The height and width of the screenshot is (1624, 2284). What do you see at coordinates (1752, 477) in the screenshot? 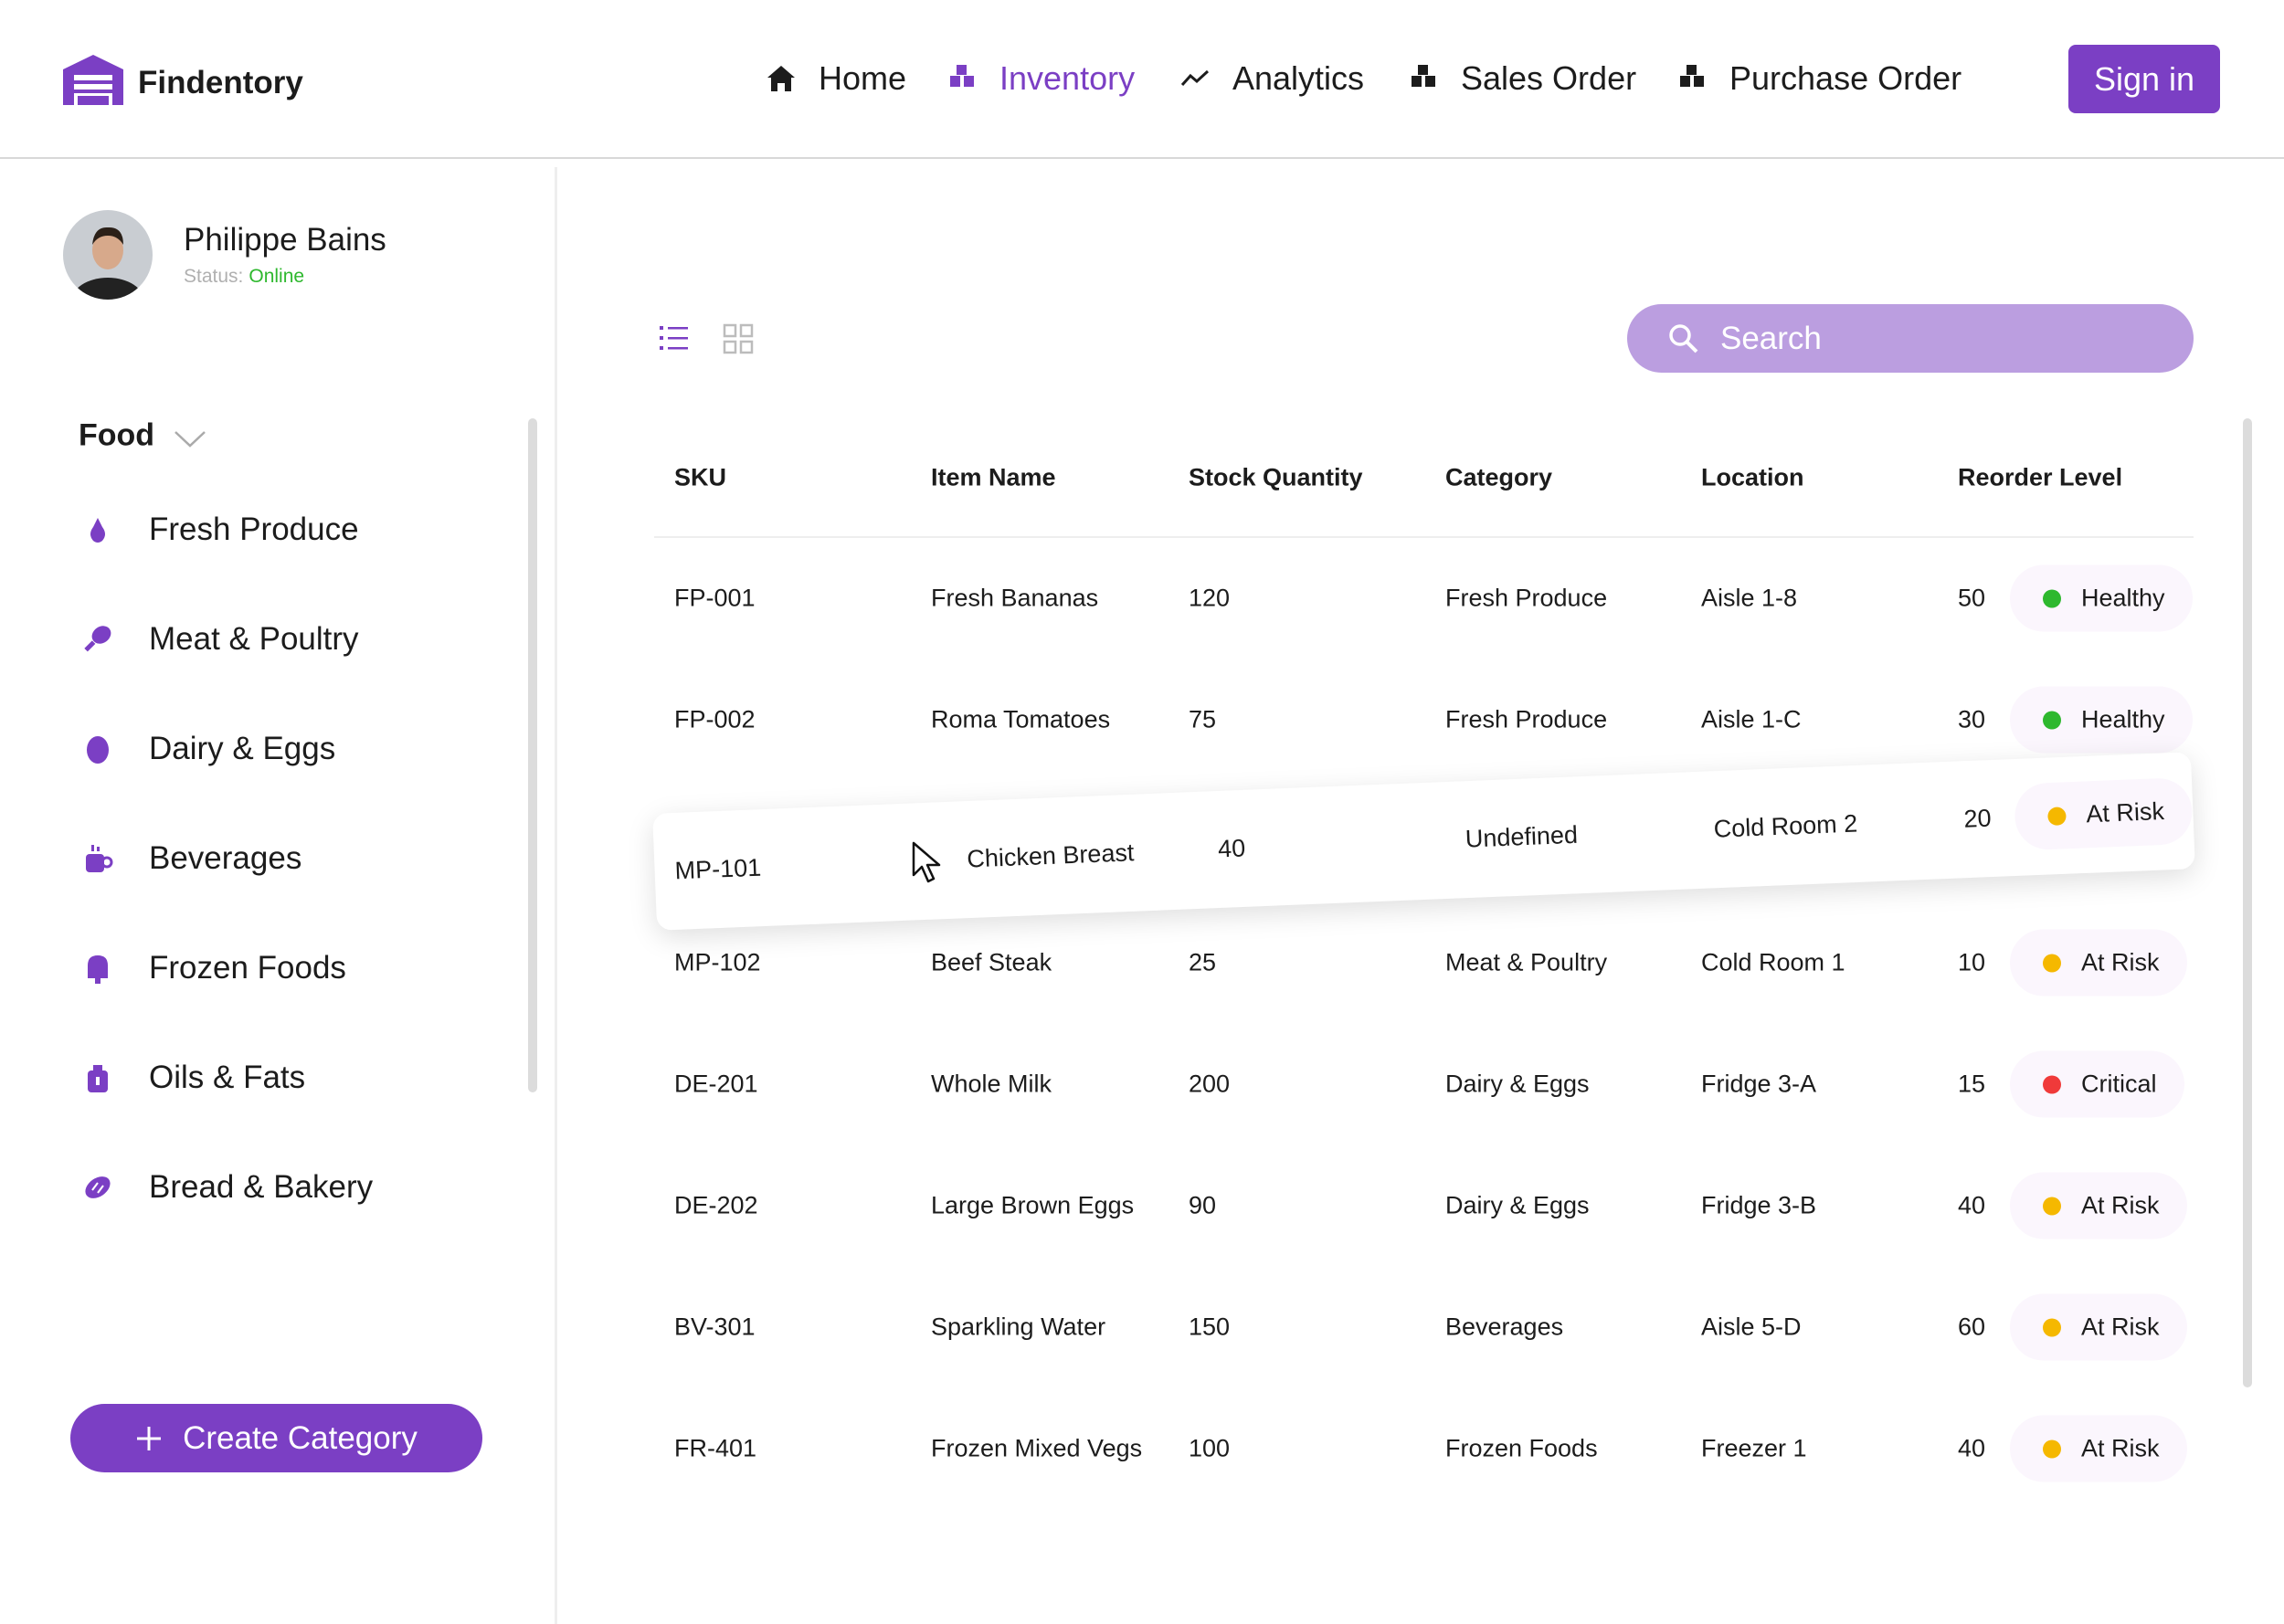
I see `column-header: Location` at bounding box center [1752, 477].